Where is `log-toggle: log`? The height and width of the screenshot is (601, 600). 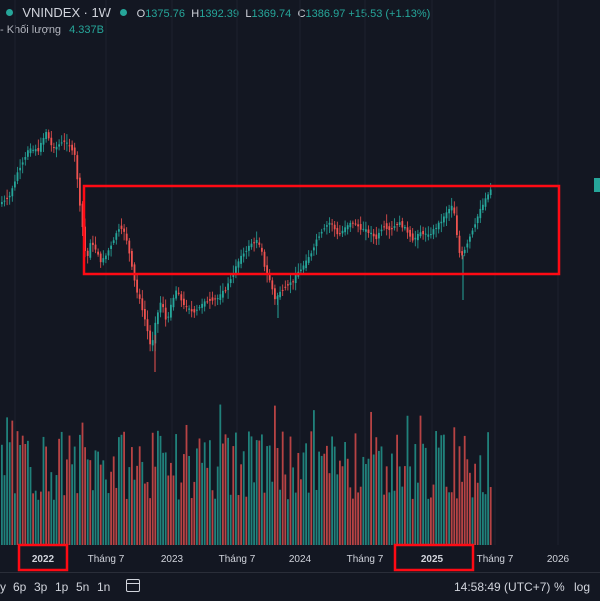
log-toggle: log is located at coordinates (582, 587).